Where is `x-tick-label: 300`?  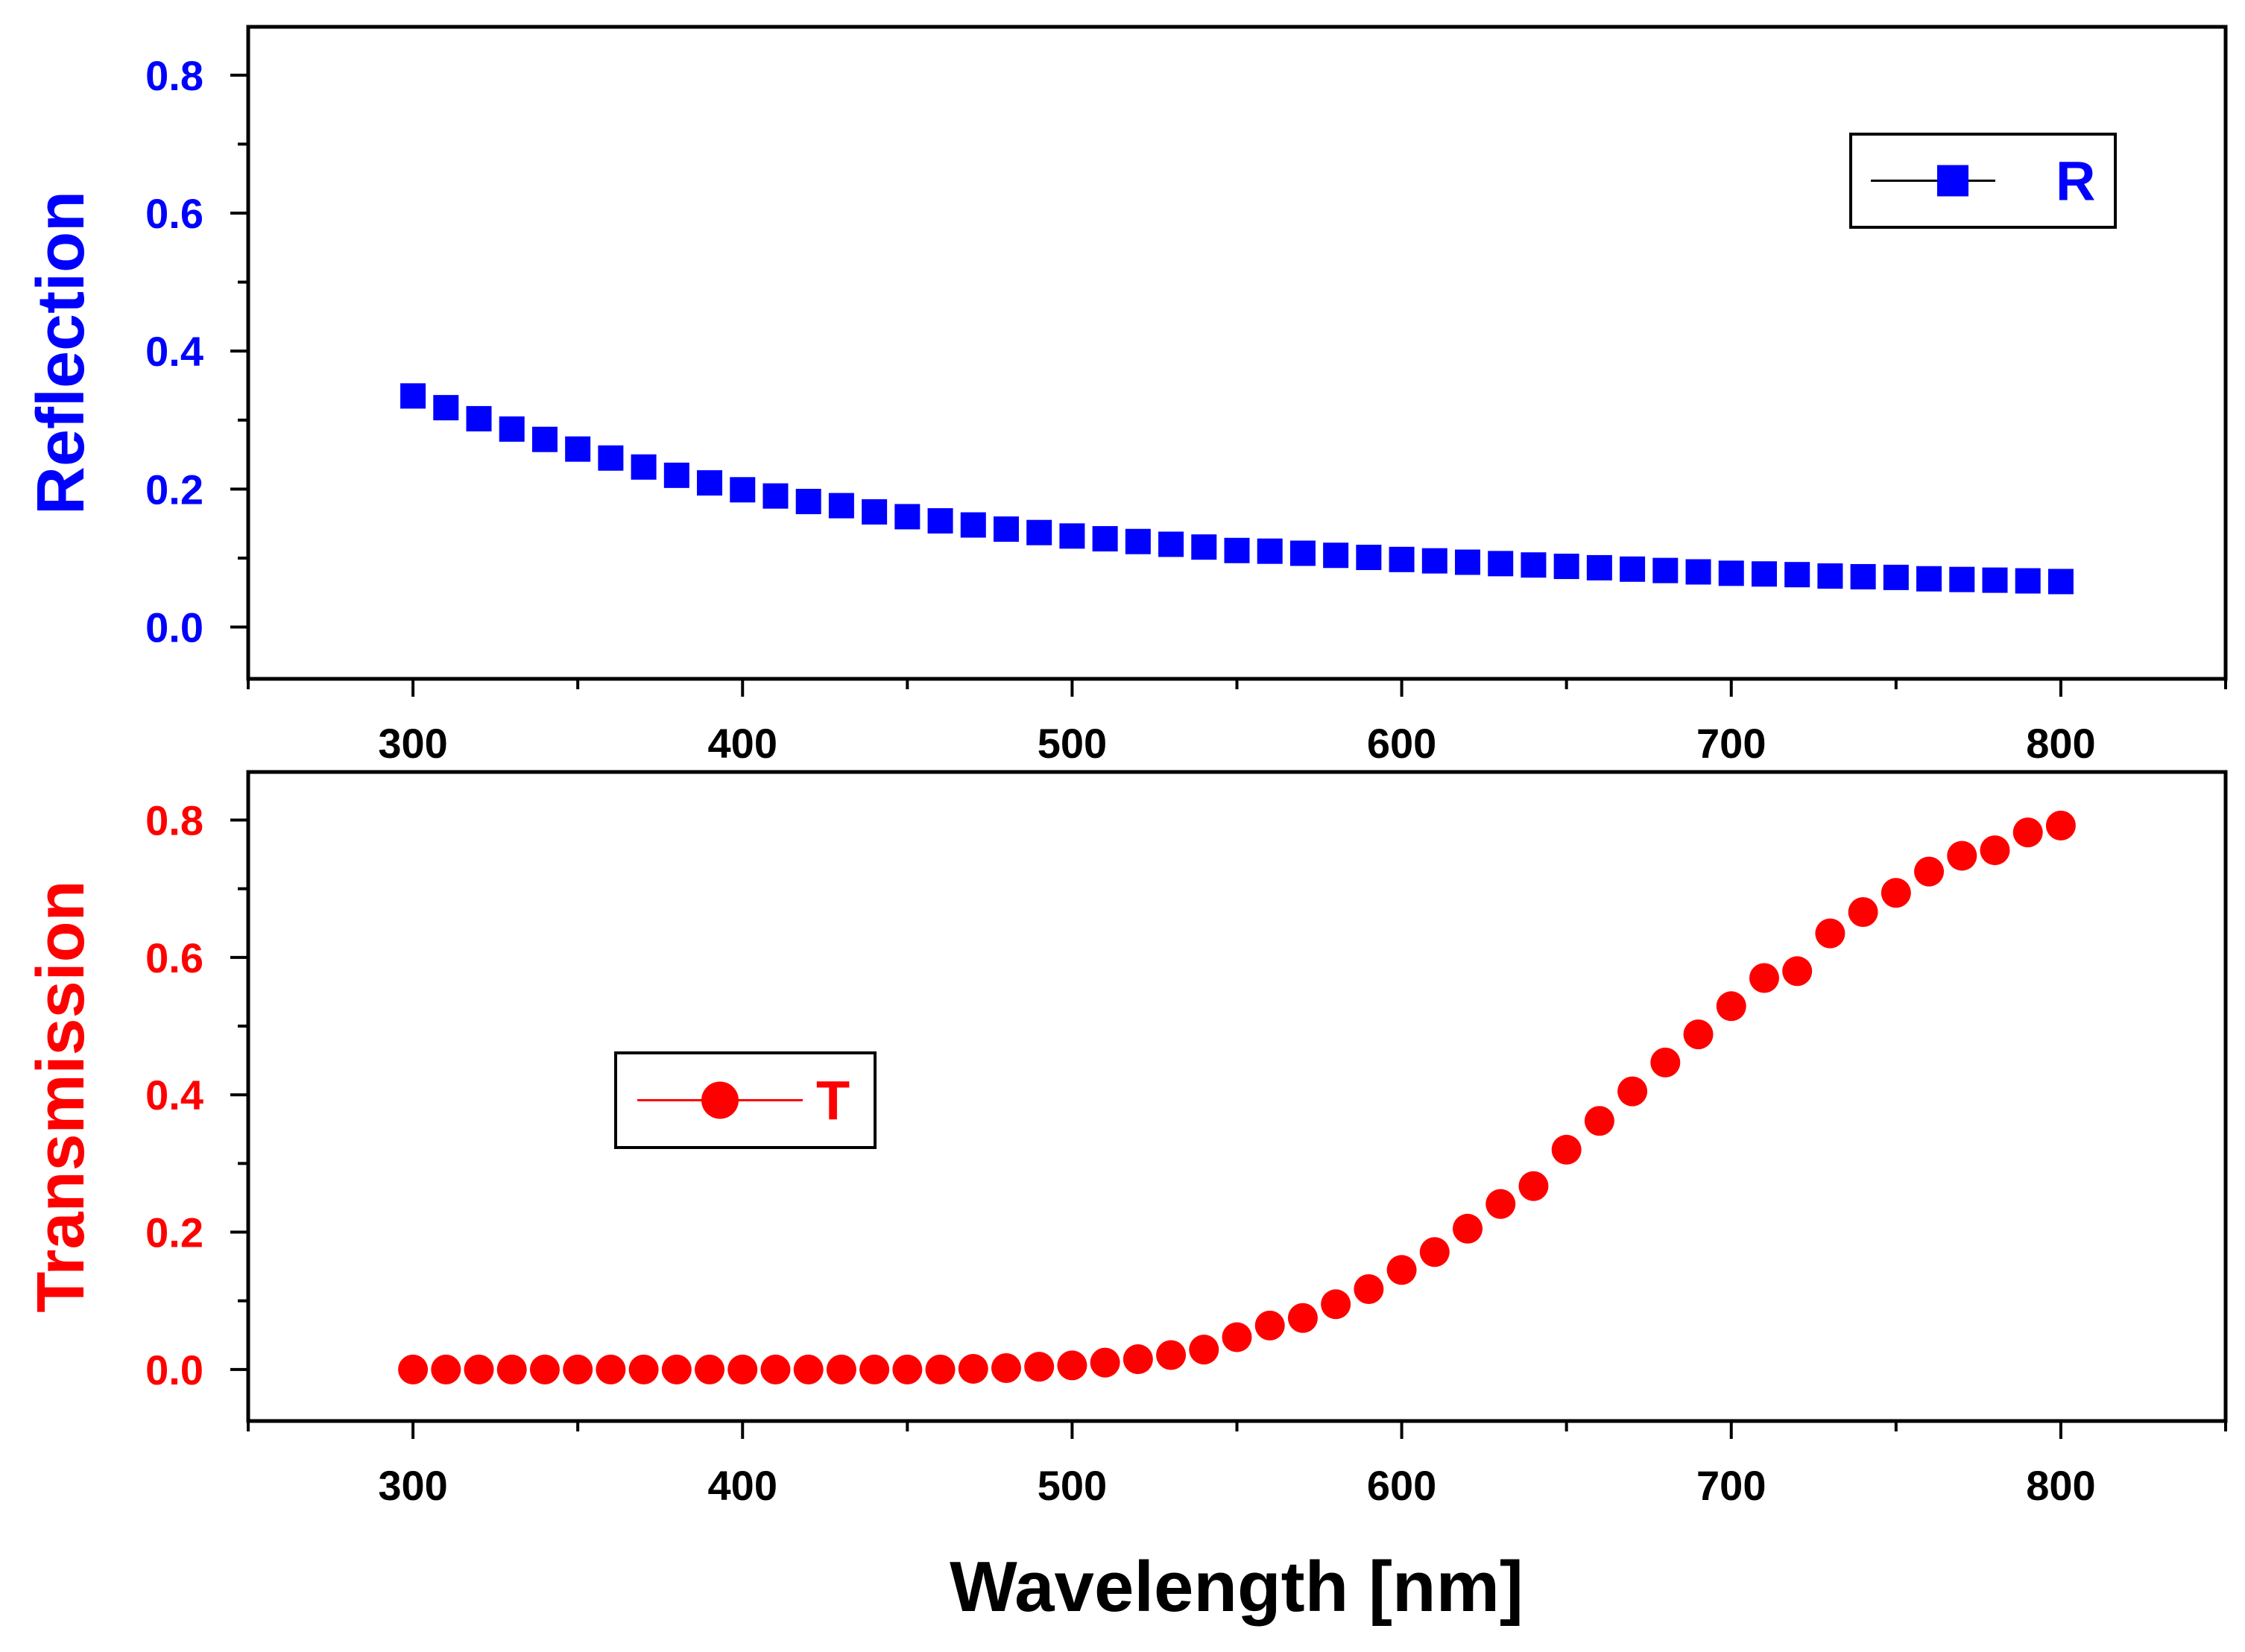 x-tick-label: 300 is located at coordinates (412, 743).